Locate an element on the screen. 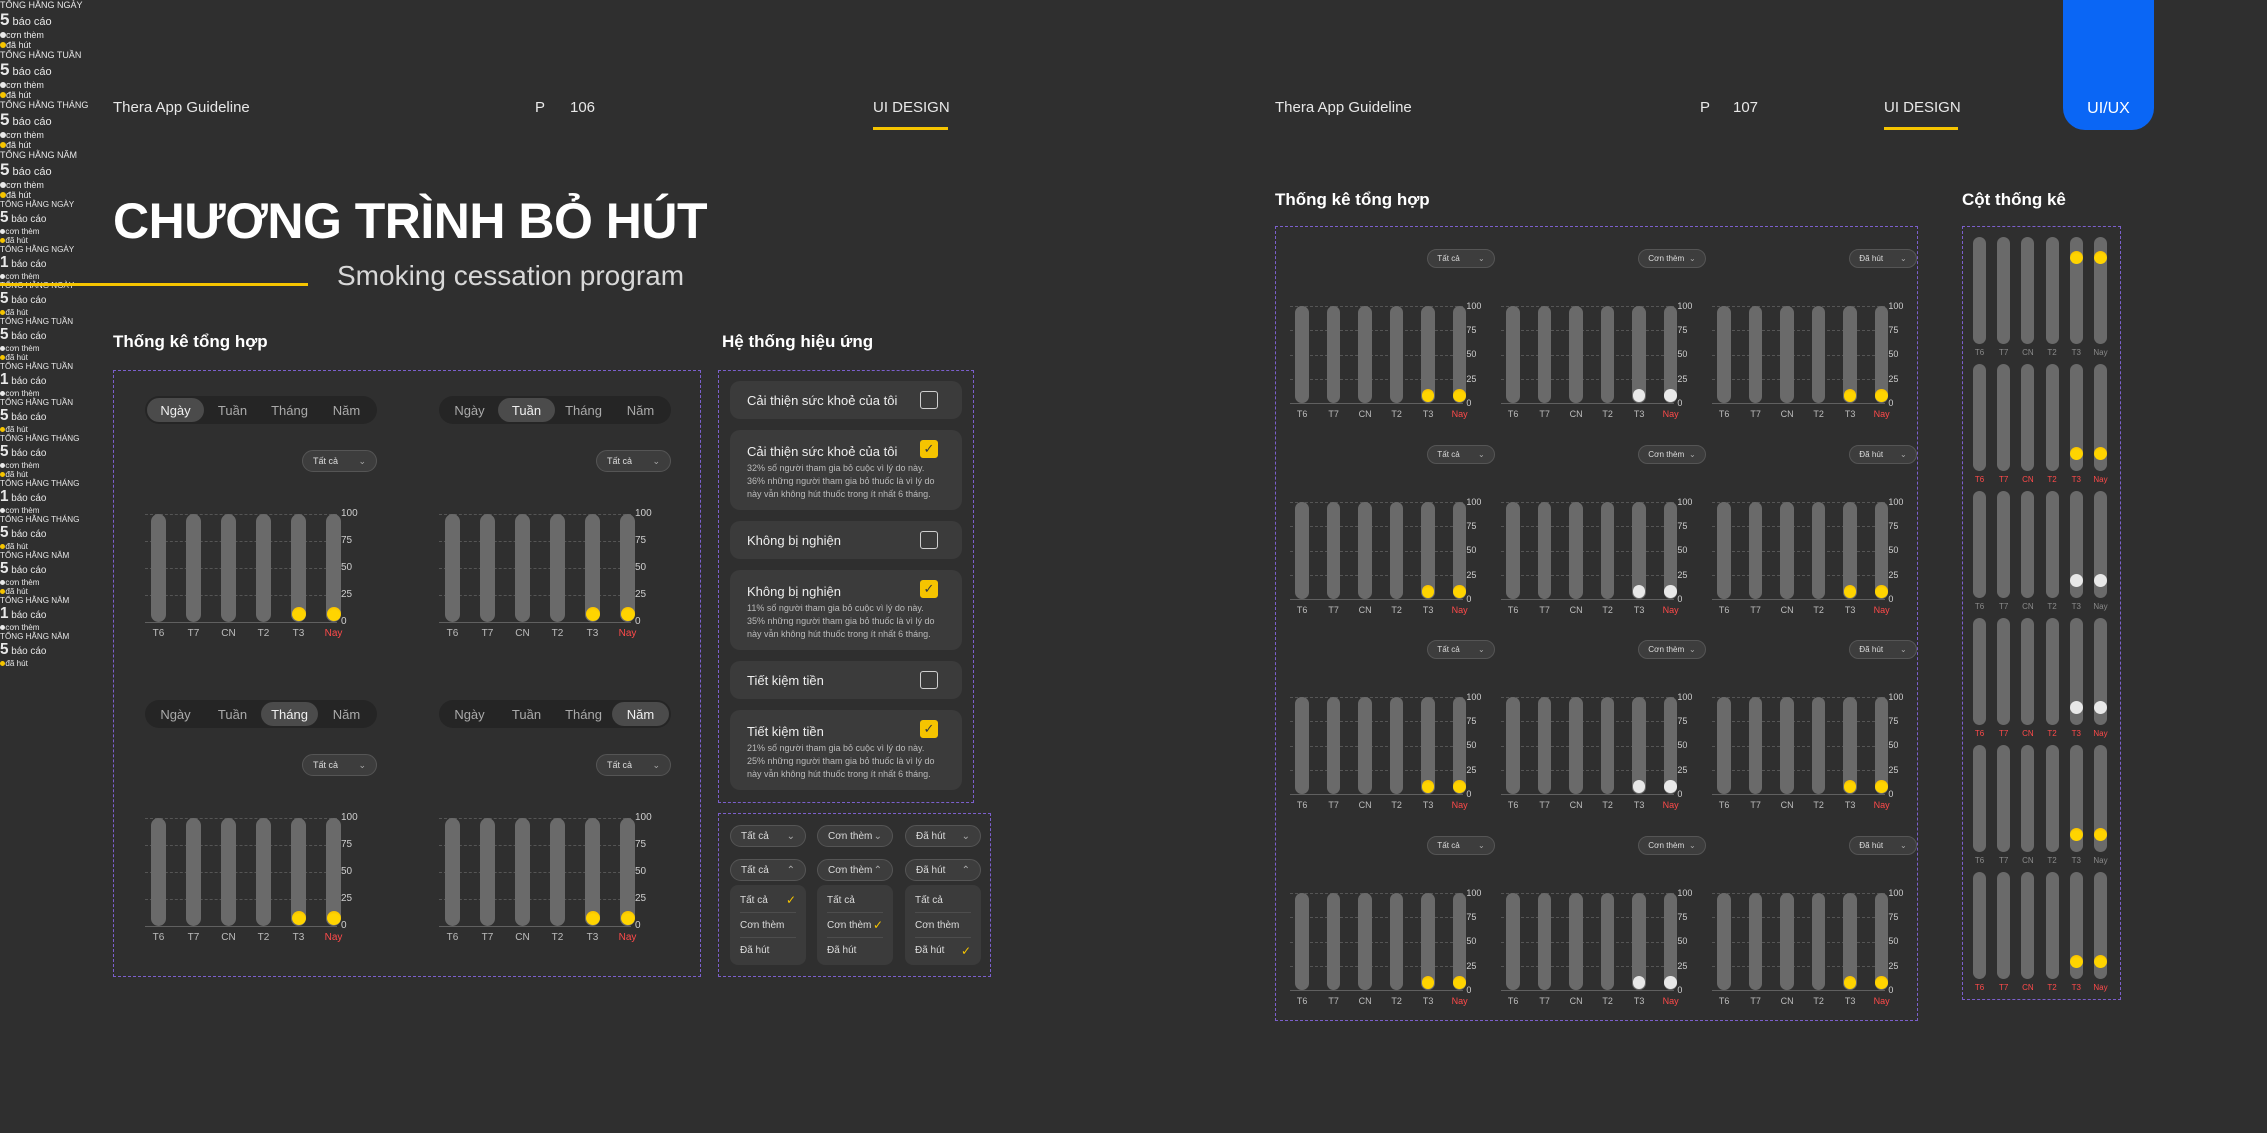 This screenshot has width=2267, height=1133. x-tick-label: T7 is located at coordinates (193, 937).